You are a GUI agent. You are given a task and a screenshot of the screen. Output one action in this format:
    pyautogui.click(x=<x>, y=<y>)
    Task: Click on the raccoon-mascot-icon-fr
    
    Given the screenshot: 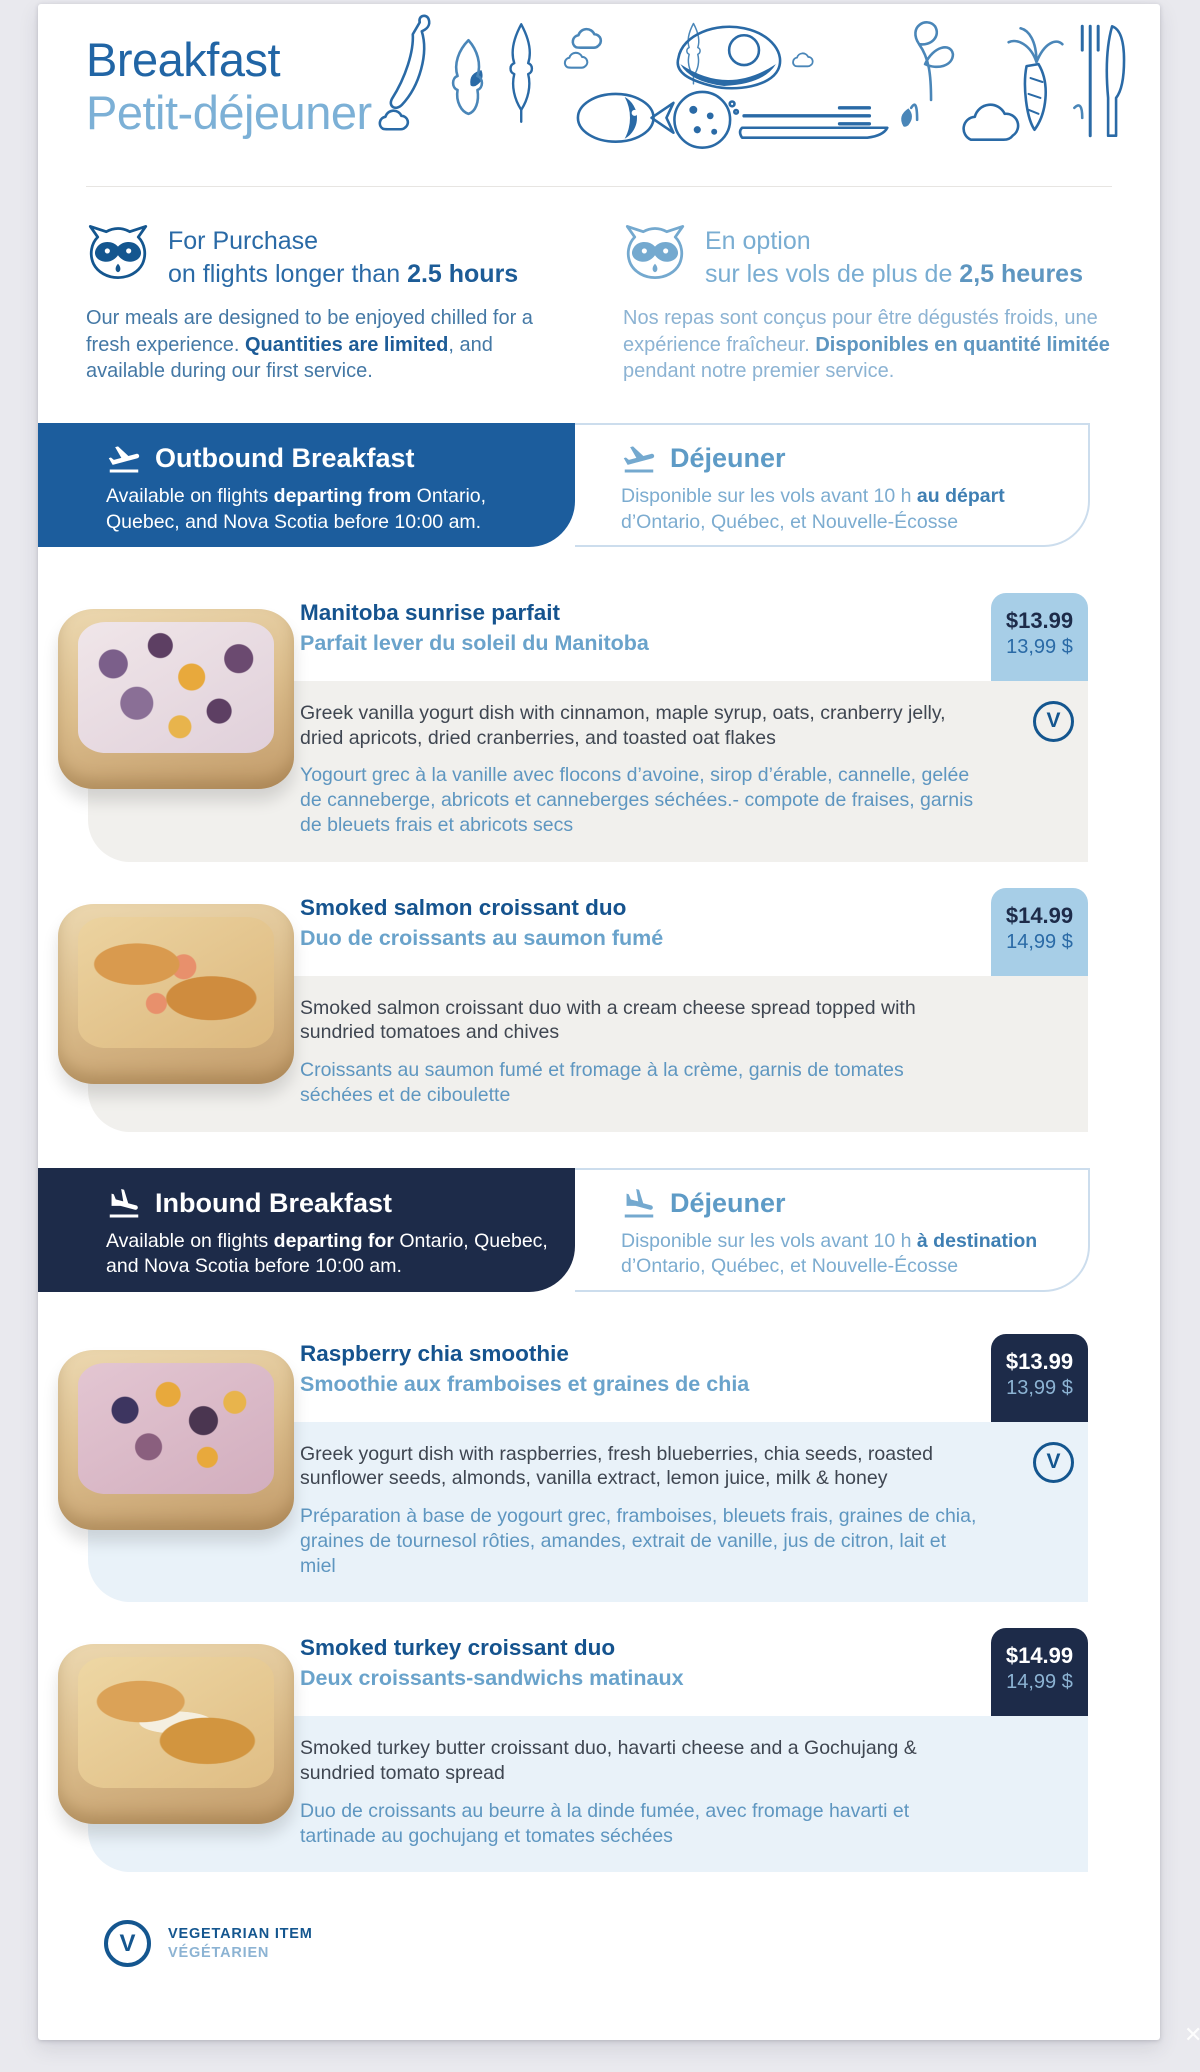 What is the action you would take?
    pyautogui.click(x=655, y=252)
    